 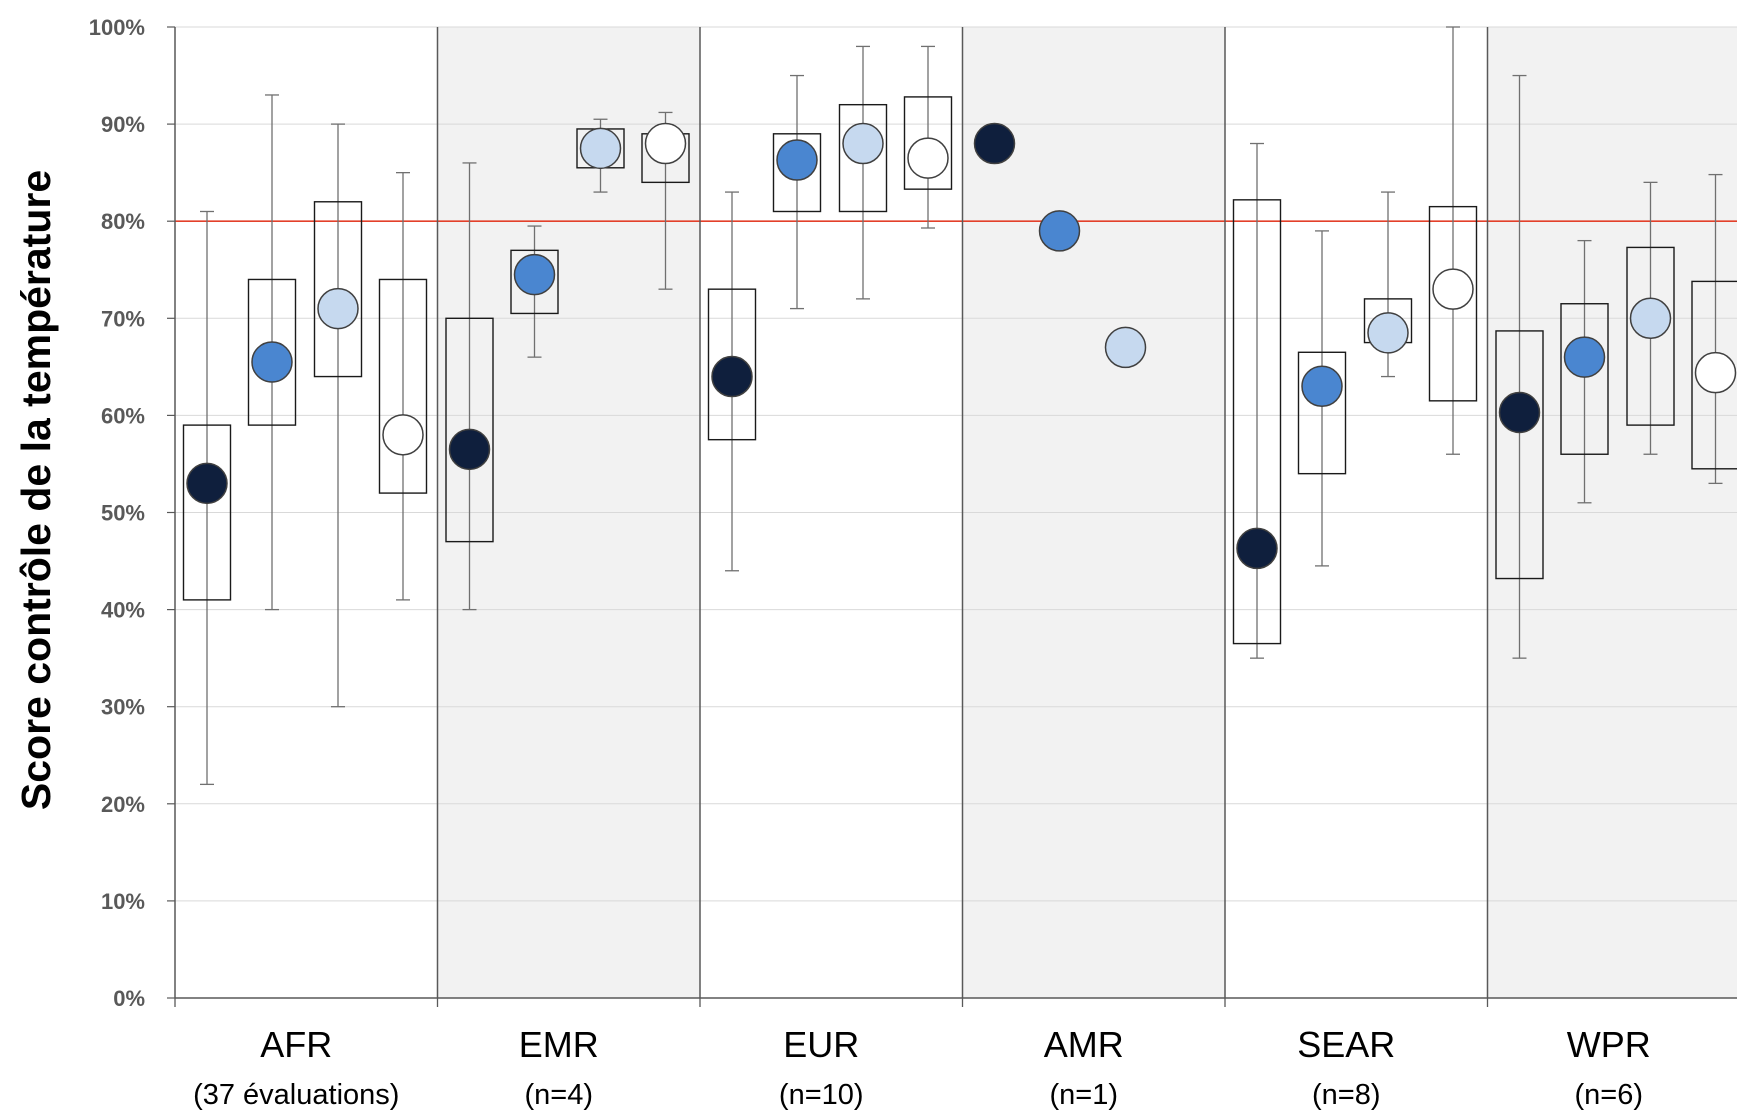 I want to click on region-label-emr: EMR, so click(x=559, y=1044).